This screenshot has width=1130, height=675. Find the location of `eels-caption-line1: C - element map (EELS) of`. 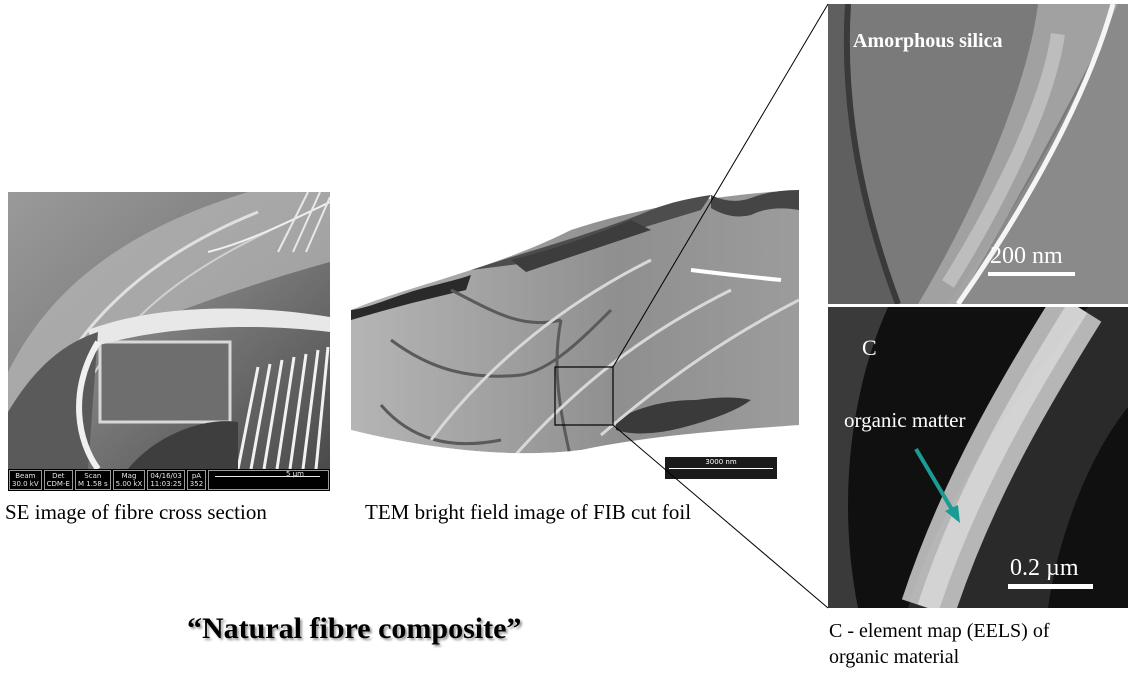

eels-caption-line1: C - element map (EELS) of is located at coordinates (939, 631).